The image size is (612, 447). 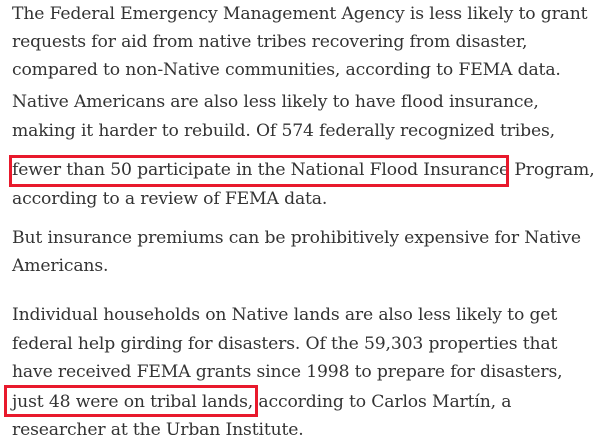 I want to click on highlight-box-flood-insurance, so click(x=259, y=171).